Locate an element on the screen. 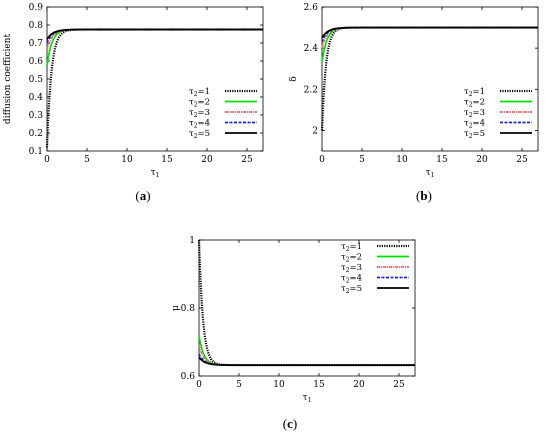 This screenshot has width=550, height=438. y-tick-label: 0.2 is located at coordinates (36, 134).